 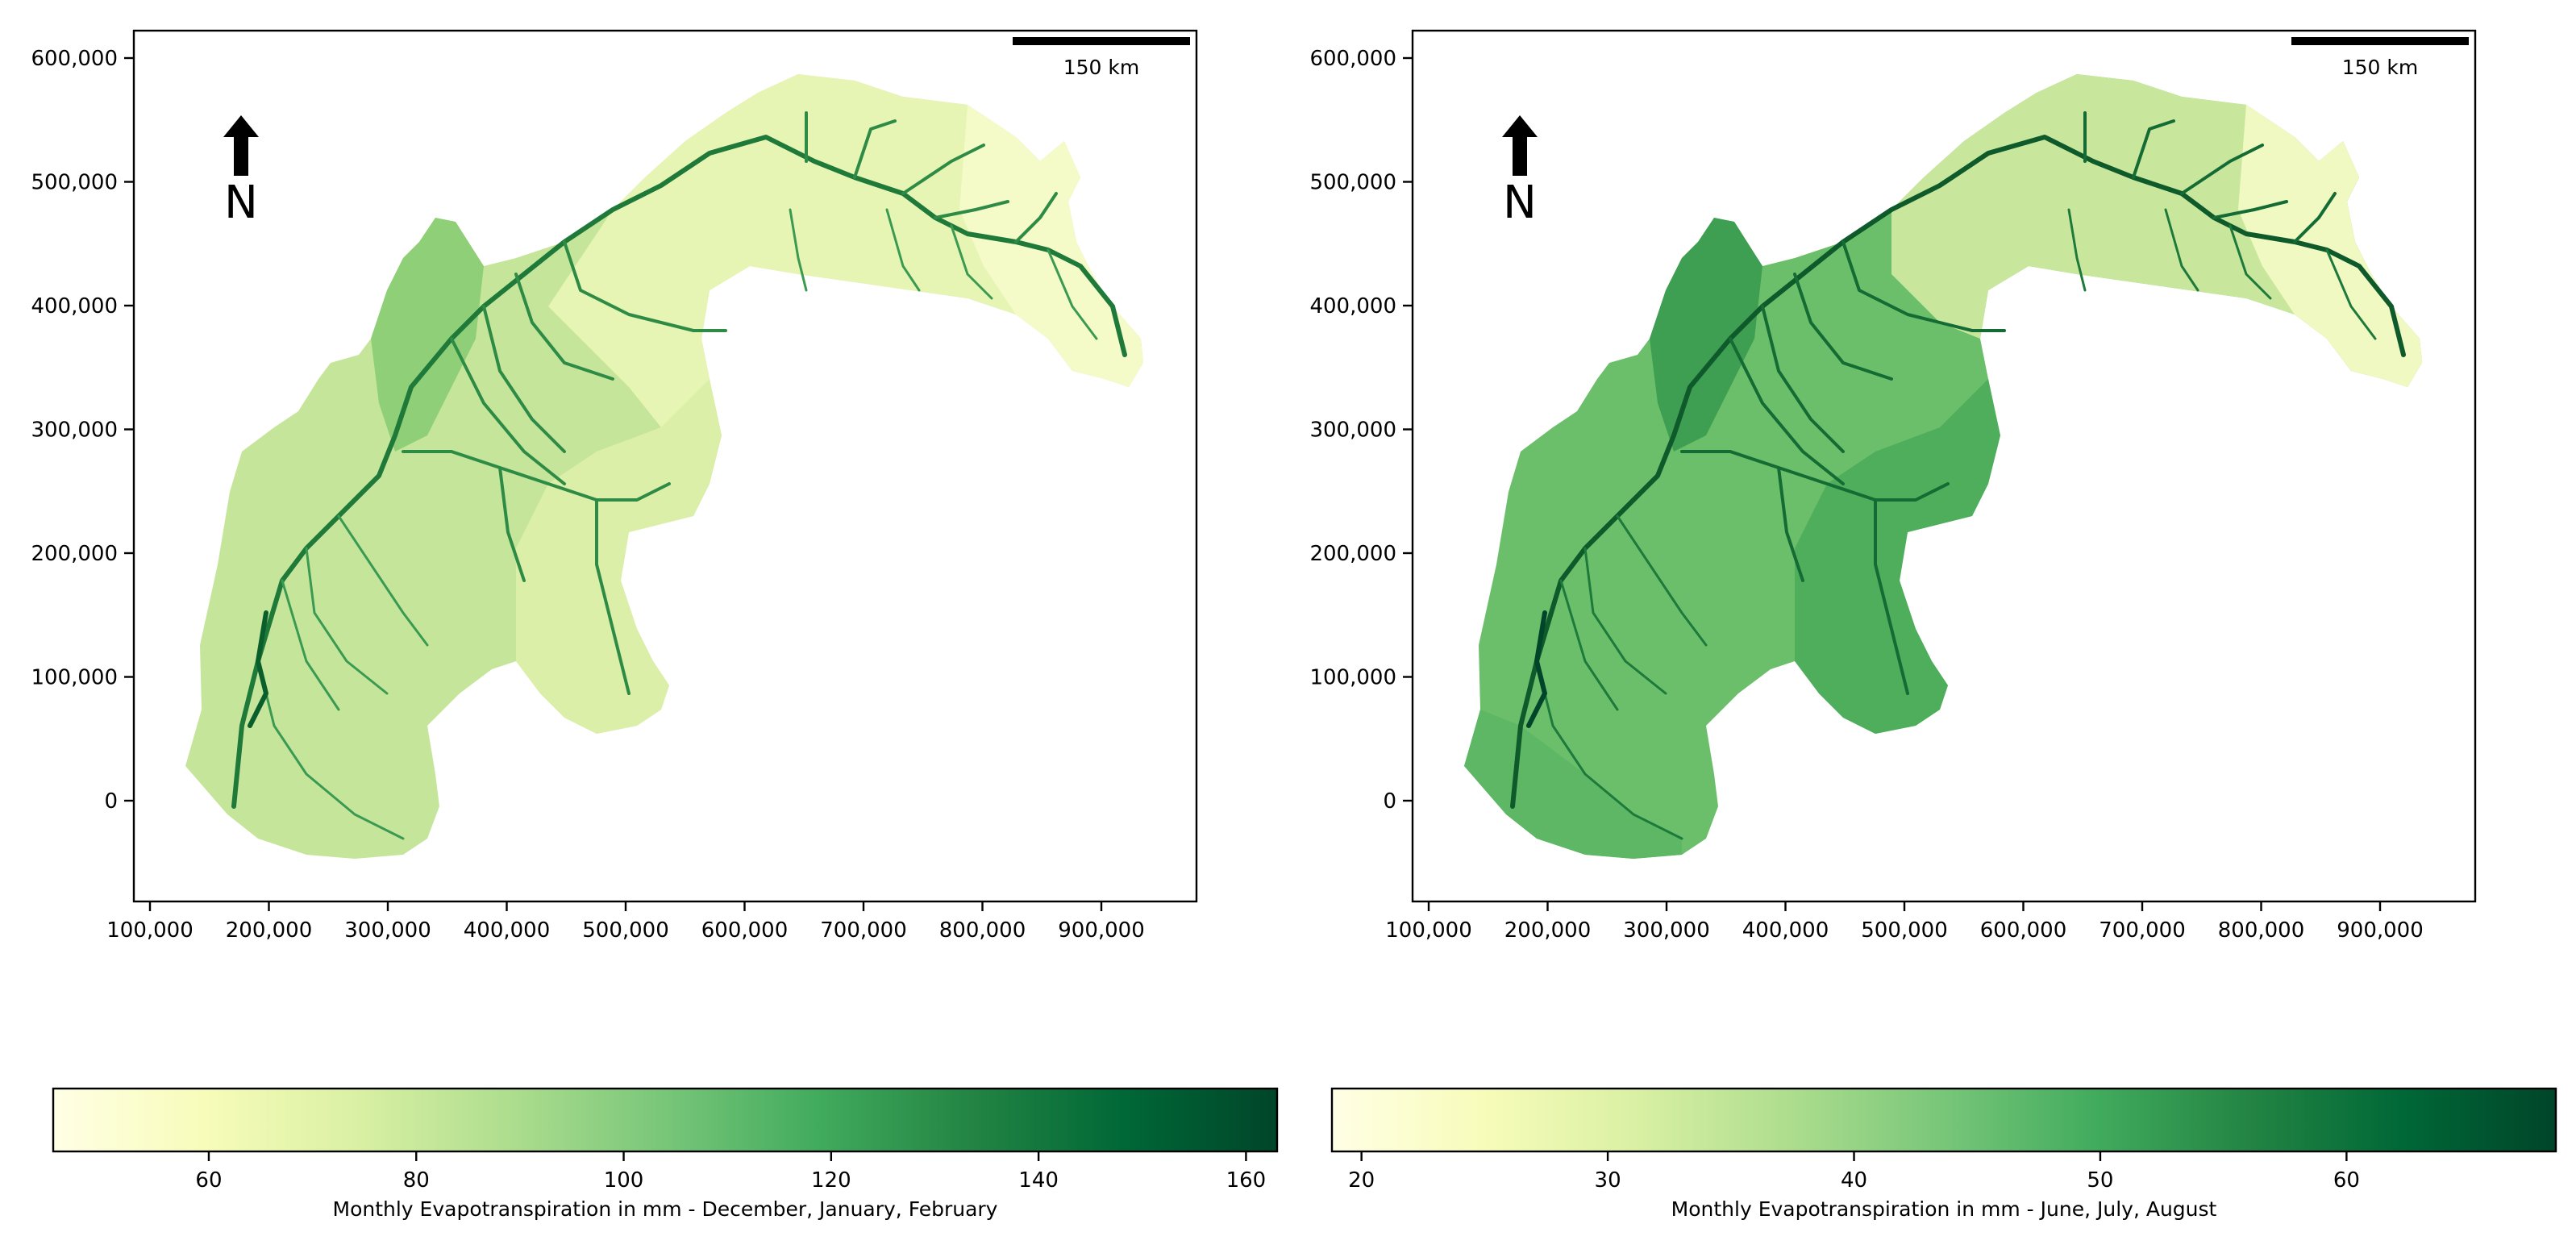 What do you see at coordinates (1038, 1180) in the screenshot?
I see `colorbar-tick-label: 140` at bounding box center [1038, 1180].